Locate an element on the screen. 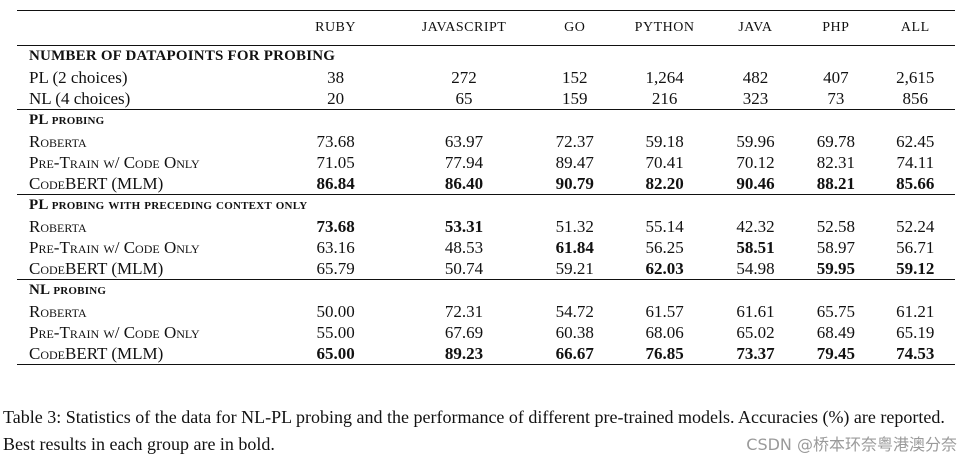 Image resolution: width=973 pixels, height=462 pixels. table-cell: 65 is located at coordinates (464, 98).